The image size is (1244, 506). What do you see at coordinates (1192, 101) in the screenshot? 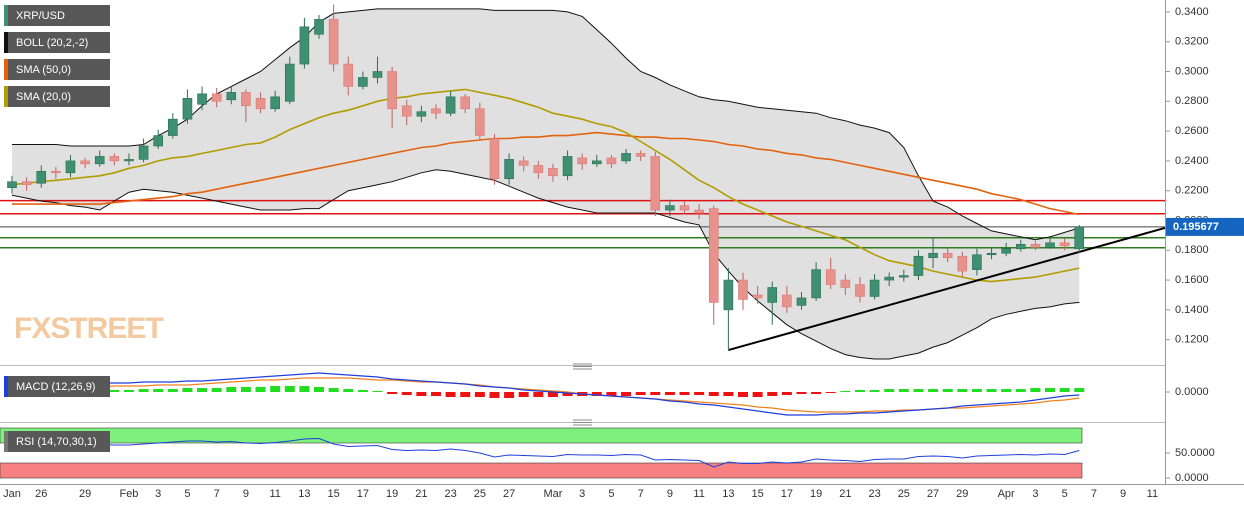
I see `y-tick-label: 0.2800` at bounding box center [1192, 101].